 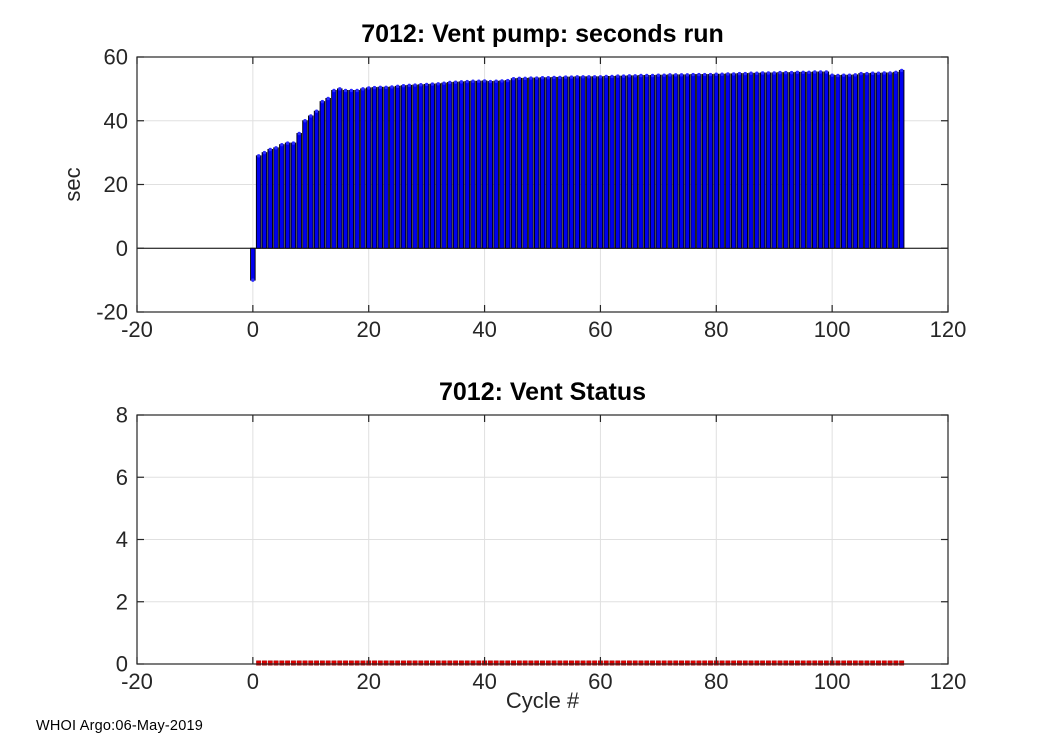 I want to click on x-tick-label: 80, so click(x=716, y=329).